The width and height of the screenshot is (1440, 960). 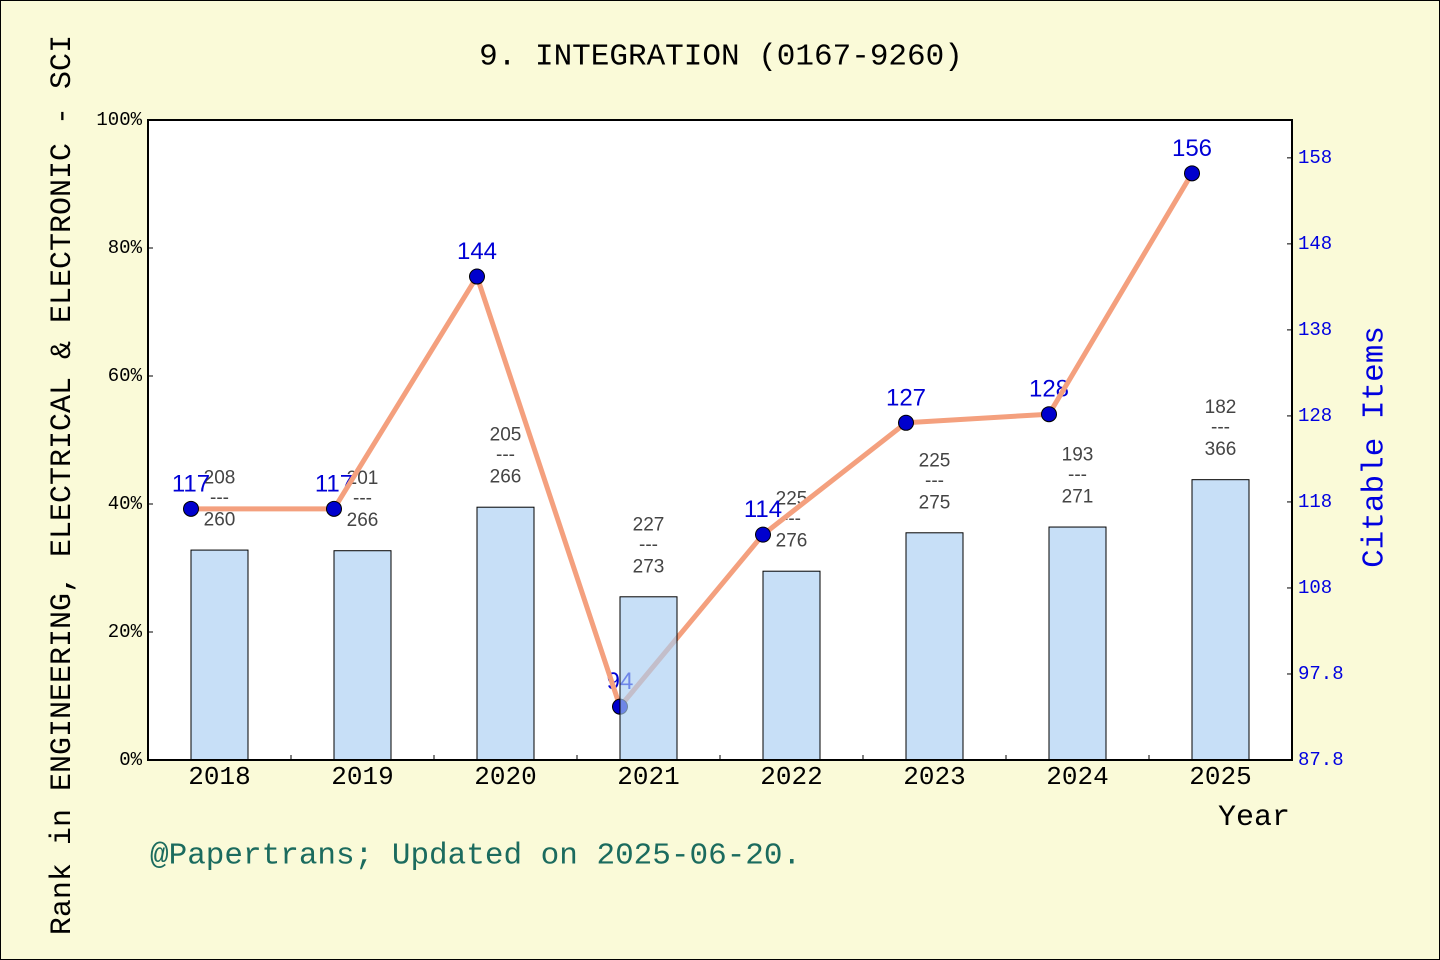 I want to click on rank-label-numerator: 227, so click(x=649, y=524).